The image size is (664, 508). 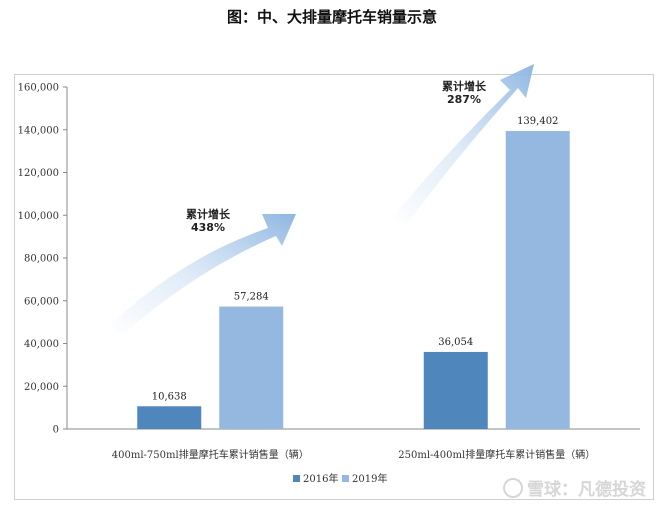 What do you see at coordinates (537, 280) in the screenshot?
I see `bar-2019年-1` at bounding box center [537, 280].